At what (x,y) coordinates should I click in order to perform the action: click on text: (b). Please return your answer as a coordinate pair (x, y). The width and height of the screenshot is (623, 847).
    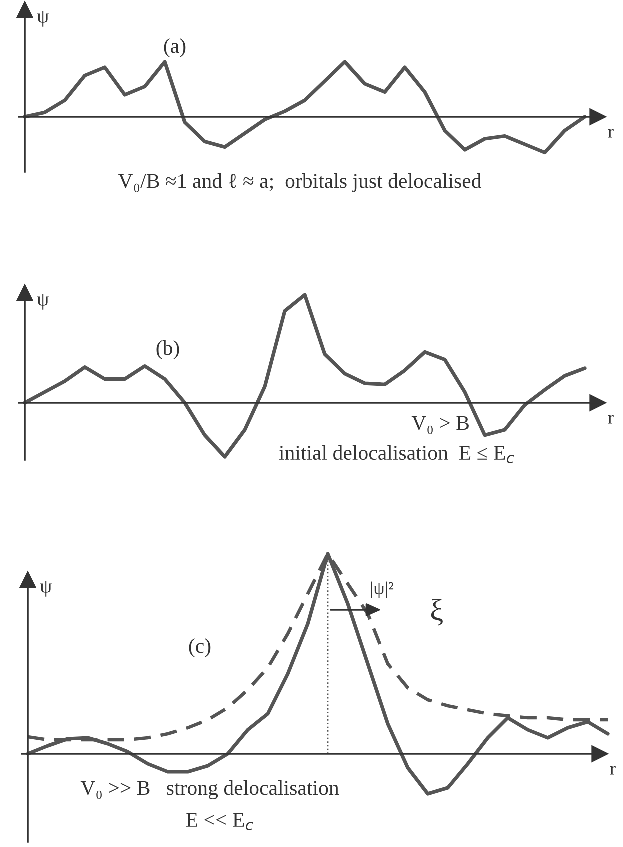
    Looking at the image, I should click on (168, 350).